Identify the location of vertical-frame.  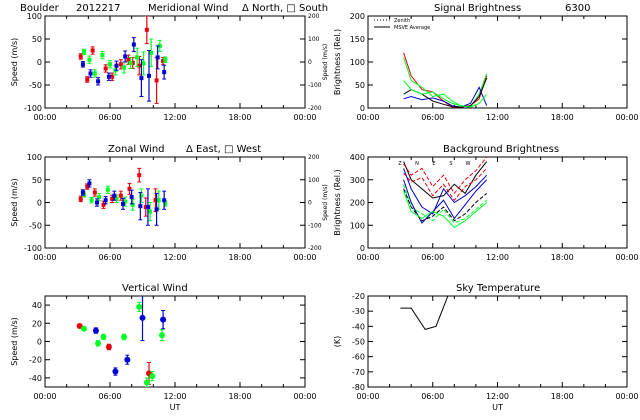
(175, 341).